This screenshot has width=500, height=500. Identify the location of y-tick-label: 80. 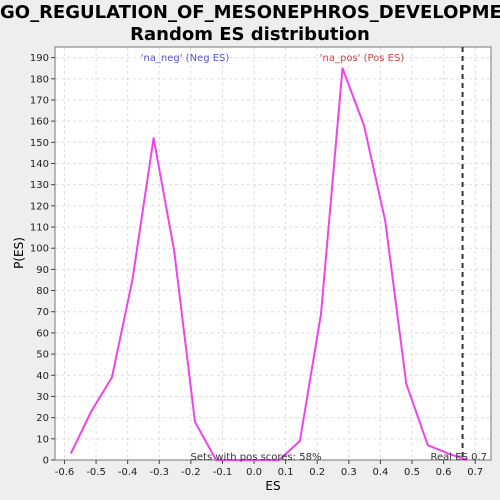
(42, 291).